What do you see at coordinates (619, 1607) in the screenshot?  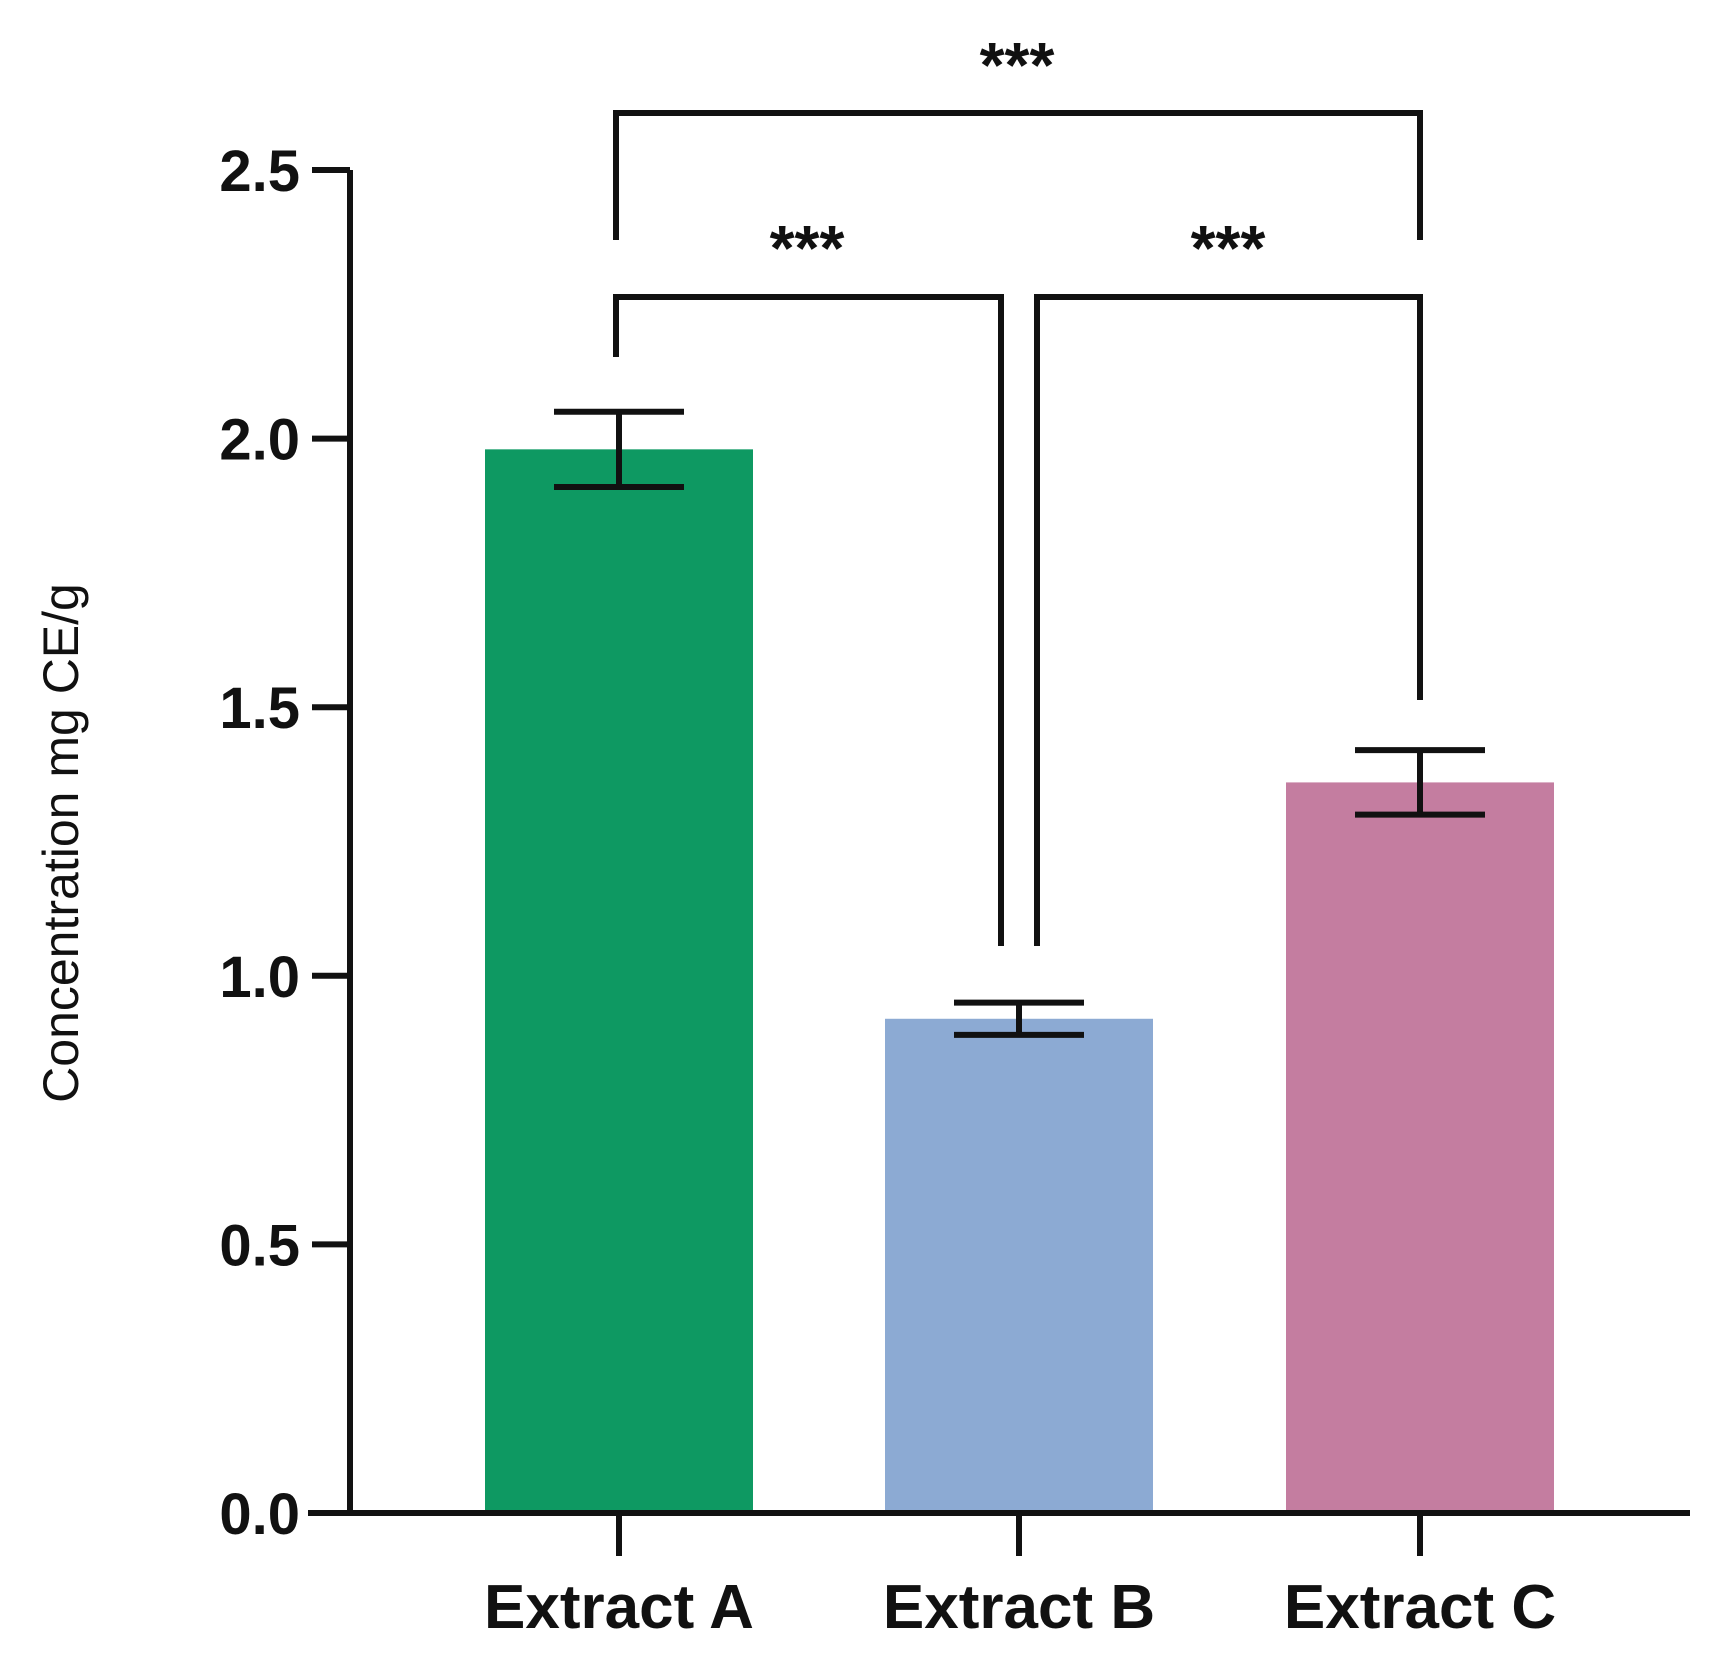 I see `x-tick-label: Extract A` at bounding box center [619, 1607].